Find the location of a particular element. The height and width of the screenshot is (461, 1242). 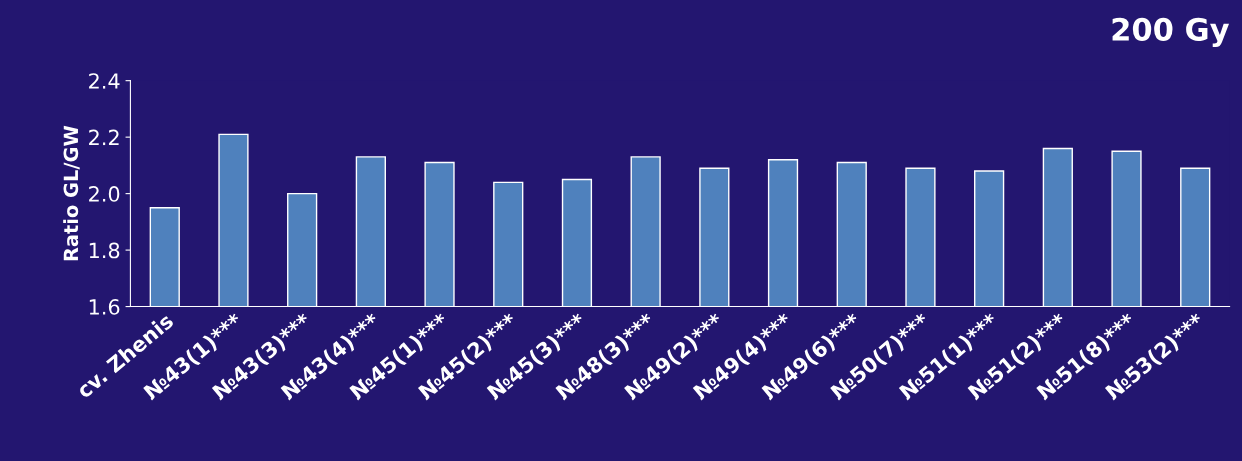

chart-title: 200 Gy is located at coordinates (1171, 32).